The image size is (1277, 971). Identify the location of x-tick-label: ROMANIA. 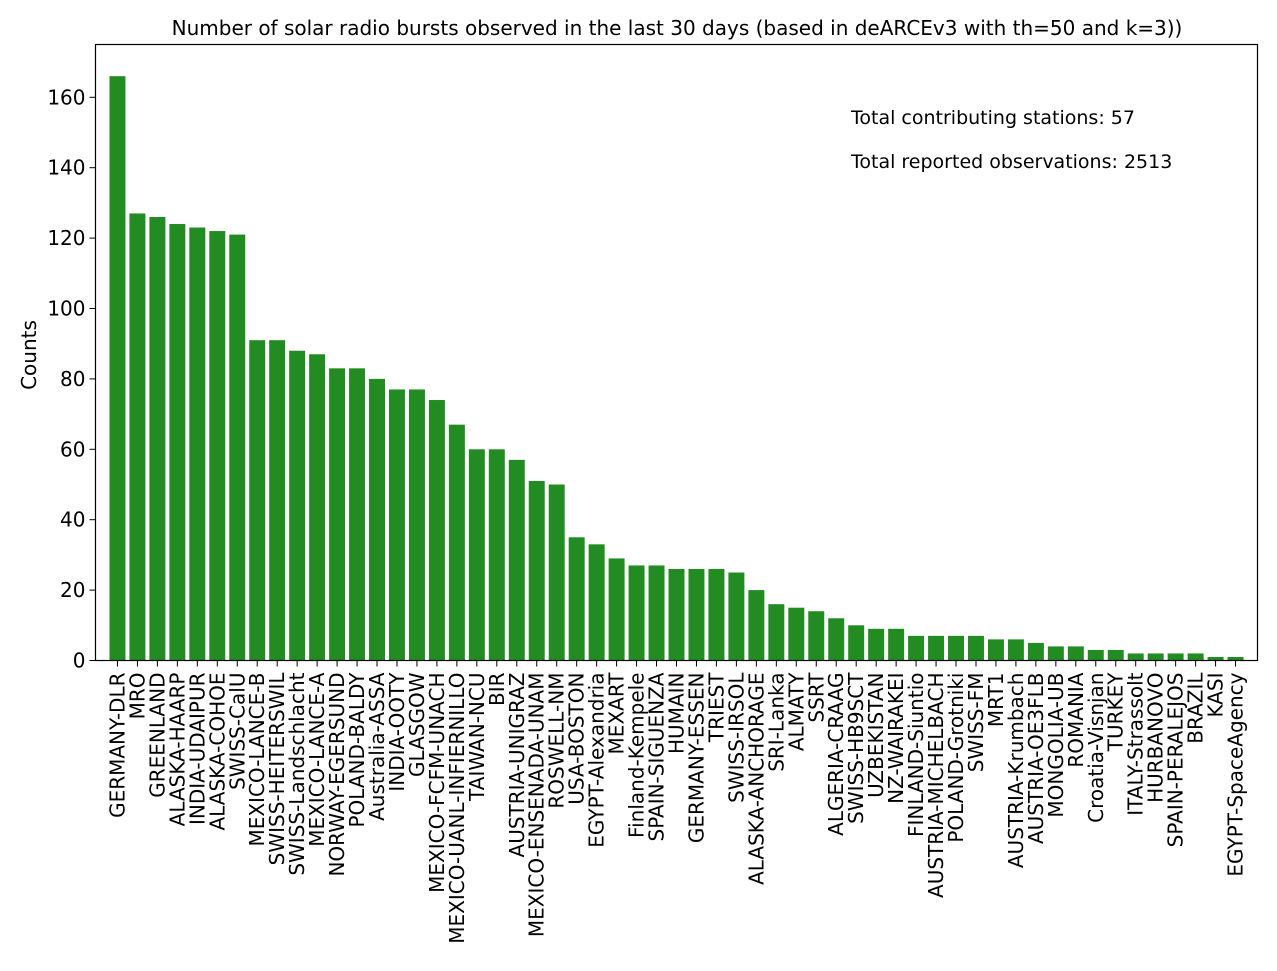
(1076, 719).